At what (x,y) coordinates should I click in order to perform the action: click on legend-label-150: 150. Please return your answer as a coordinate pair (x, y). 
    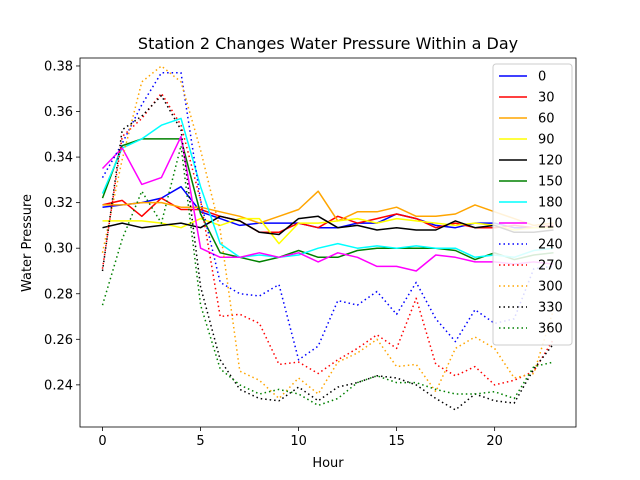
    Looking at the image, I should click on (550, 182).